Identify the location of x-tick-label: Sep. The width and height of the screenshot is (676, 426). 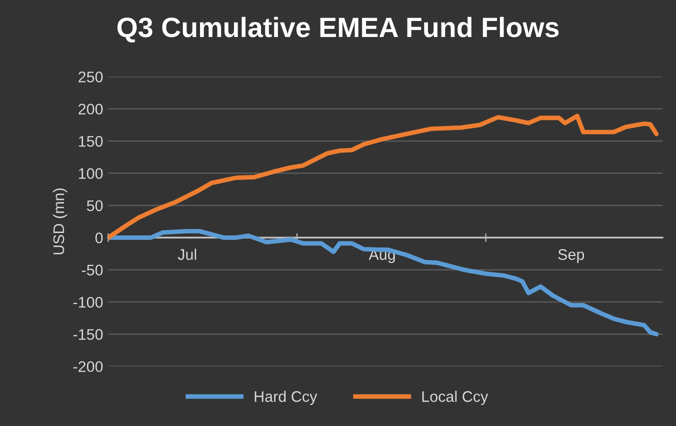
(571, 256).